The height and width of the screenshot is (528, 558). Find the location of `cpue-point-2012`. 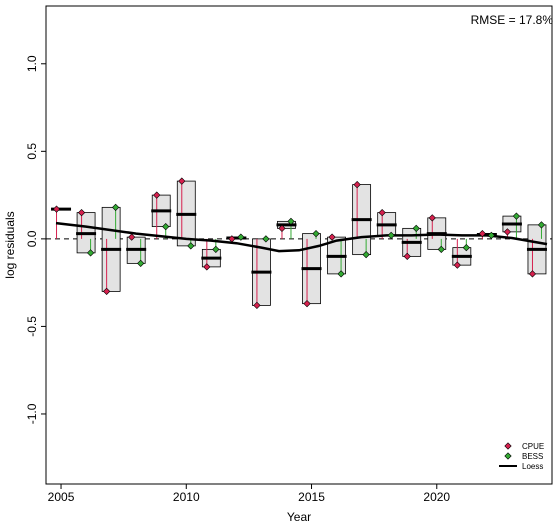

cpue-point-2012 is located at coordinates (232, 239).